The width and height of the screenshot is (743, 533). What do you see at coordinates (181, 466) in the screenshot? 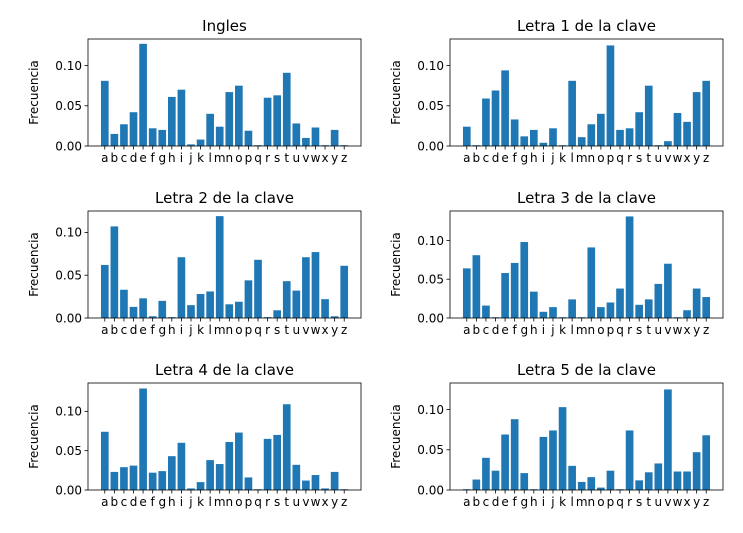
I see `bar-i` at bounding box center [181, 466].